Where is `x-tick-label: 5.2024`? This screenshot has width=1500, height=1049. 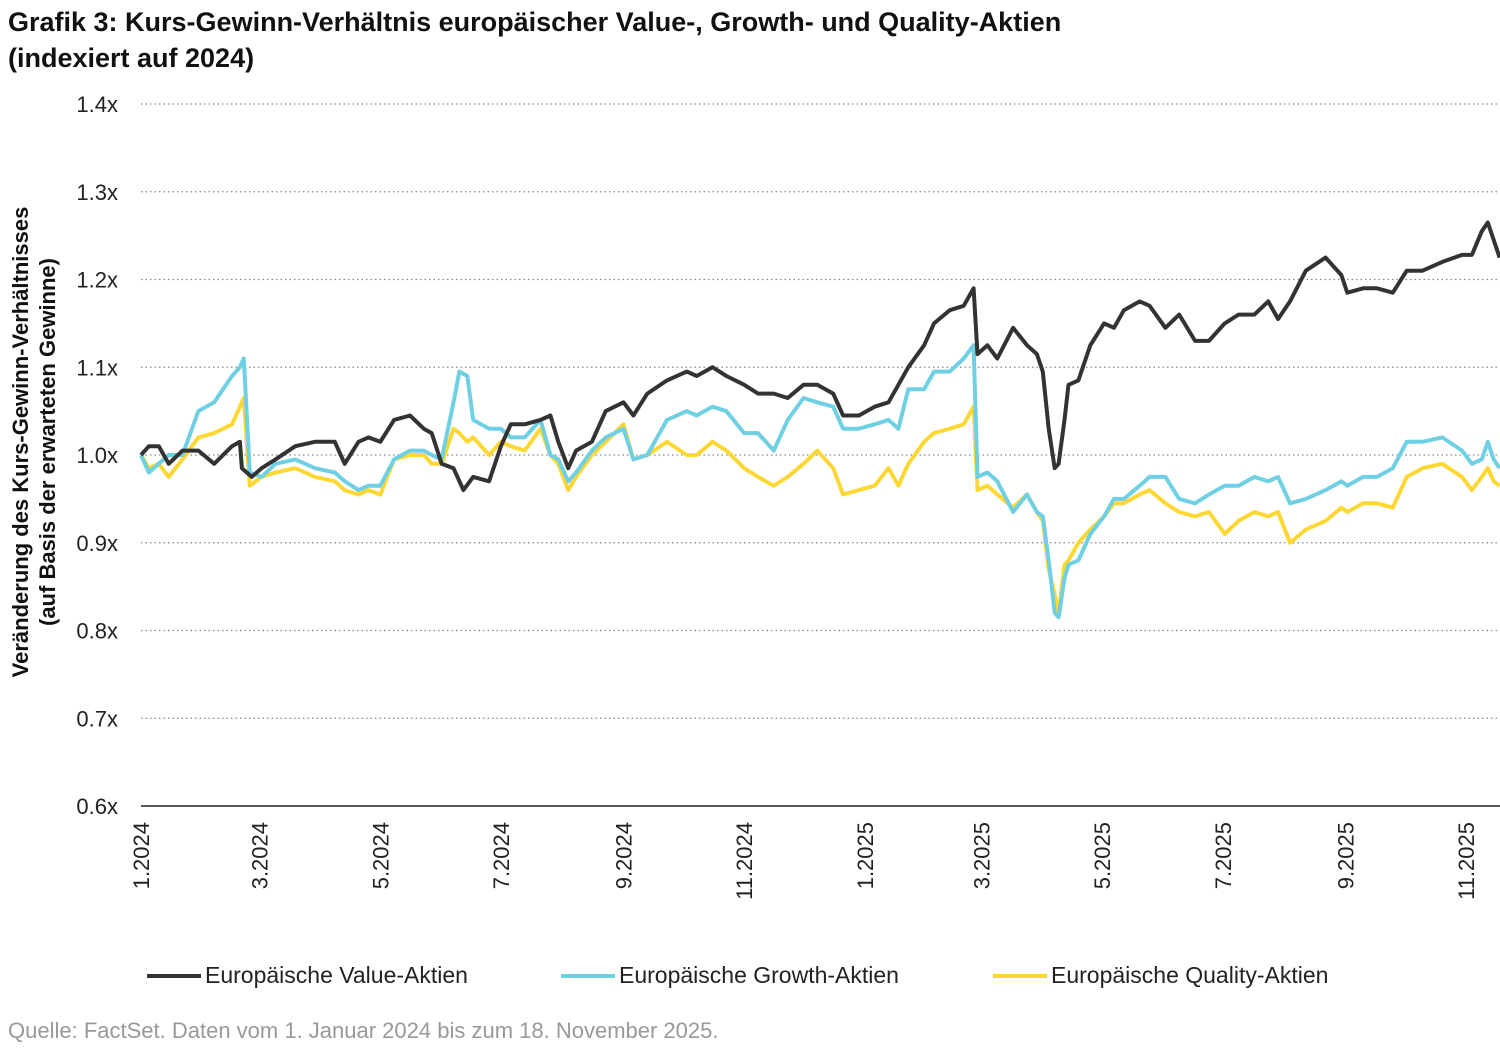
x-tick-label: 5.2024 is located at coordinates (380, 855).